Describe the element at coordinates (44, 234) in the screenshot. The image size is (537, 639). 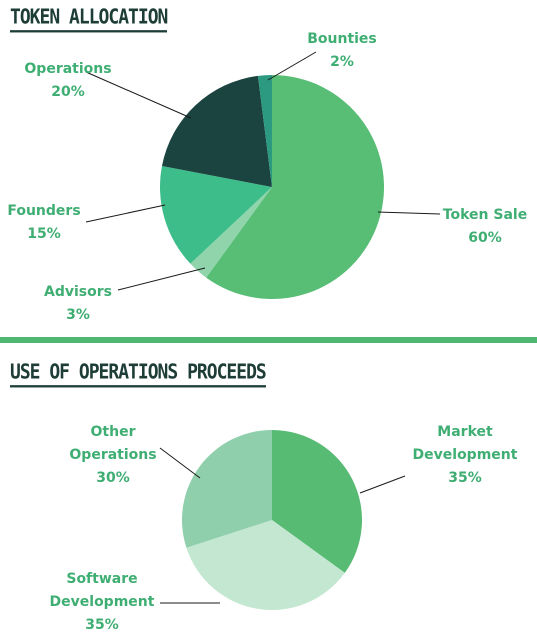
I see `value-founders: 15%` at that location.